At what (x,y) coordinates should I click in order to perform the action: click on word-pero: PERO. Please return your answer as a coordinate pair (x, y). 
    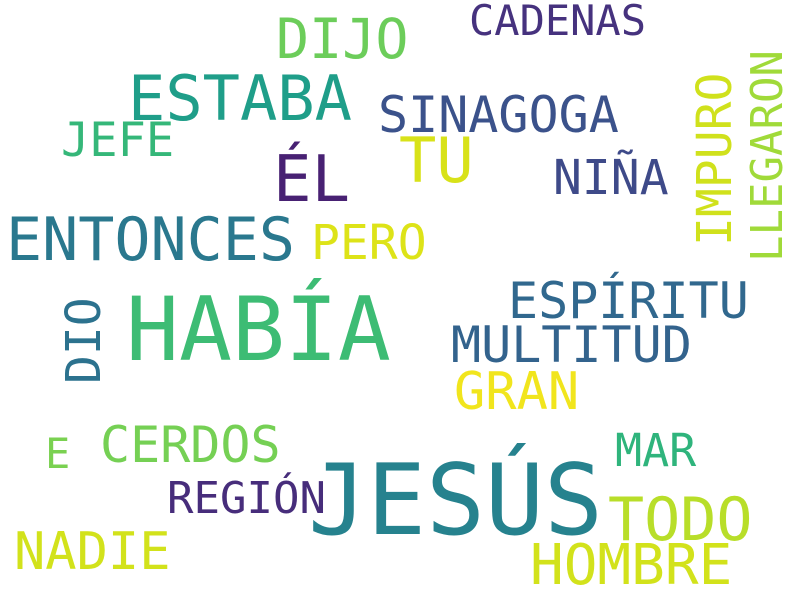
    Looking at the image, I should click on (369, 243).